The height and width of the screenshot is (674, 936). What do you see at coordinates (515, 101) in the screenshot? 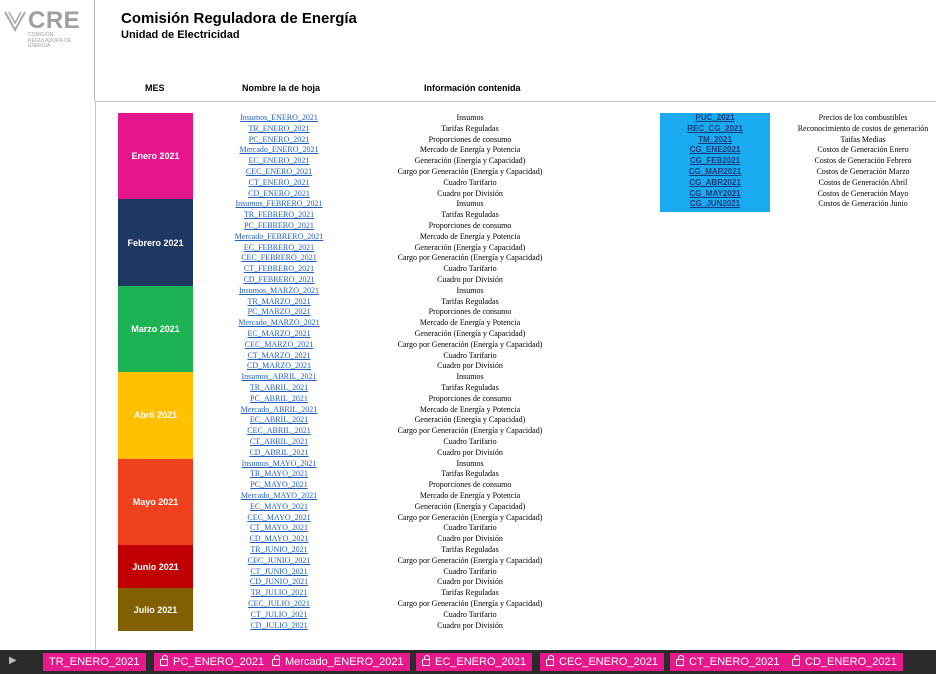
I see `header-divider` at bounding box center [515, 101].